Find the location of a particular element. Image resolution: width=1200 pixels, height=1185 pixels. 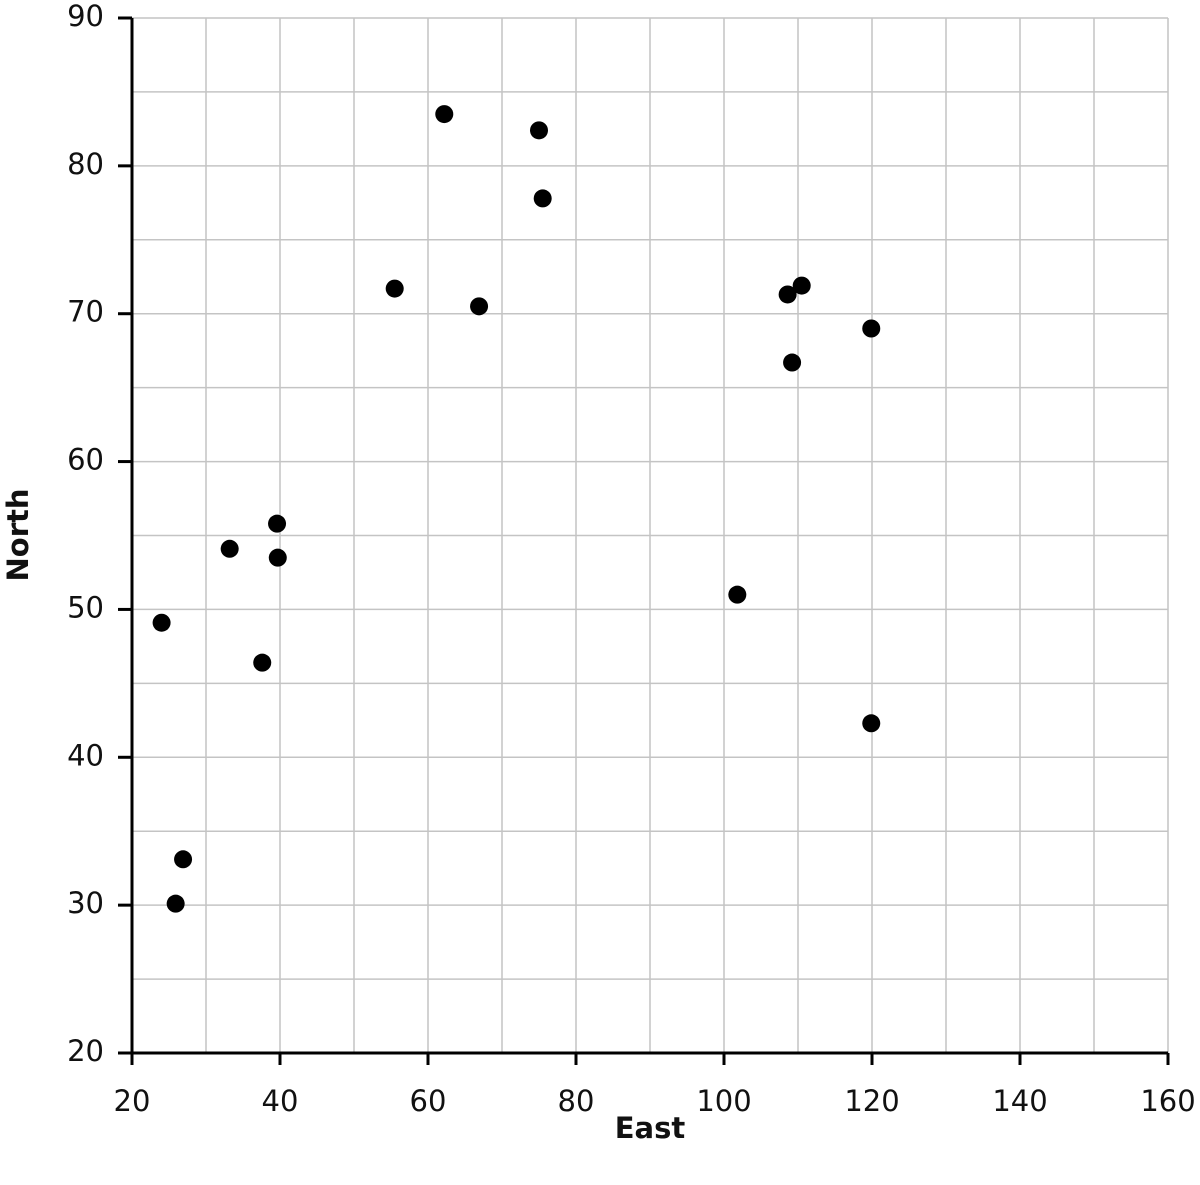

y-tick-label: 90 is located at coordinates (85, 16).